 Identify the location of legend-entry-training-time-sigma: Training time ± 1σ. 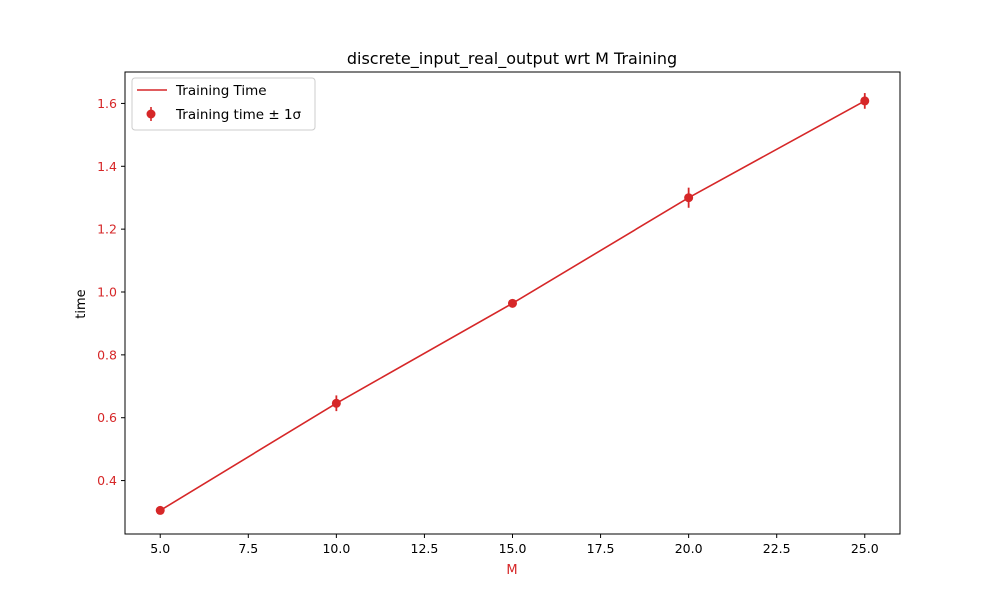
(238, 115).